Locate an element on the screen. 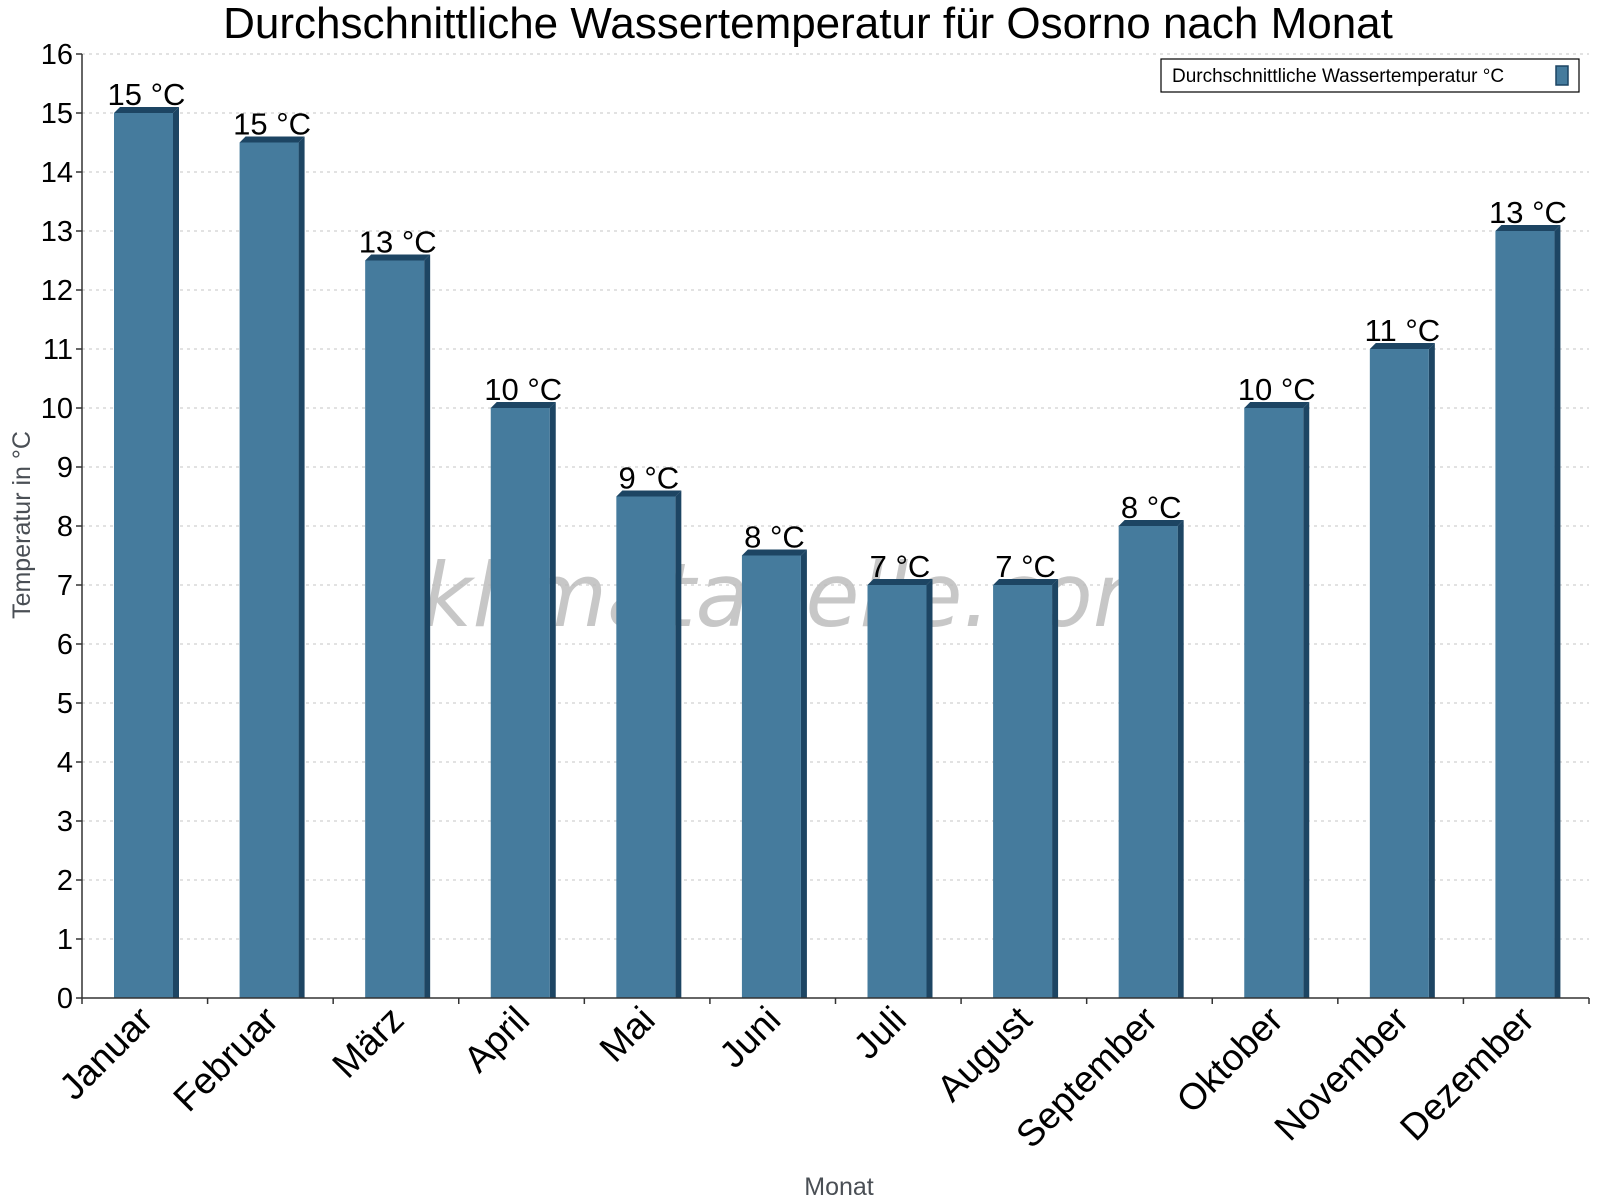  x-tick-label: Mai is located at coordinates (627, 1034).